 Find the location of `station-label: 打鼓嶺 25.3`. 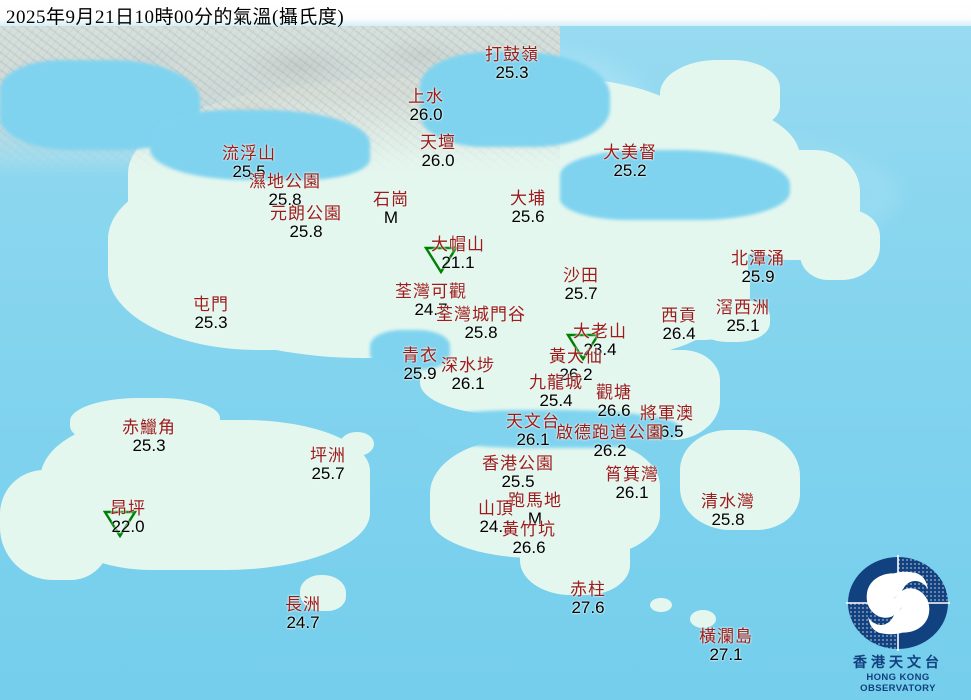

station-label: 打鼓嶺 25.3 is located at coordinates (512, 63).